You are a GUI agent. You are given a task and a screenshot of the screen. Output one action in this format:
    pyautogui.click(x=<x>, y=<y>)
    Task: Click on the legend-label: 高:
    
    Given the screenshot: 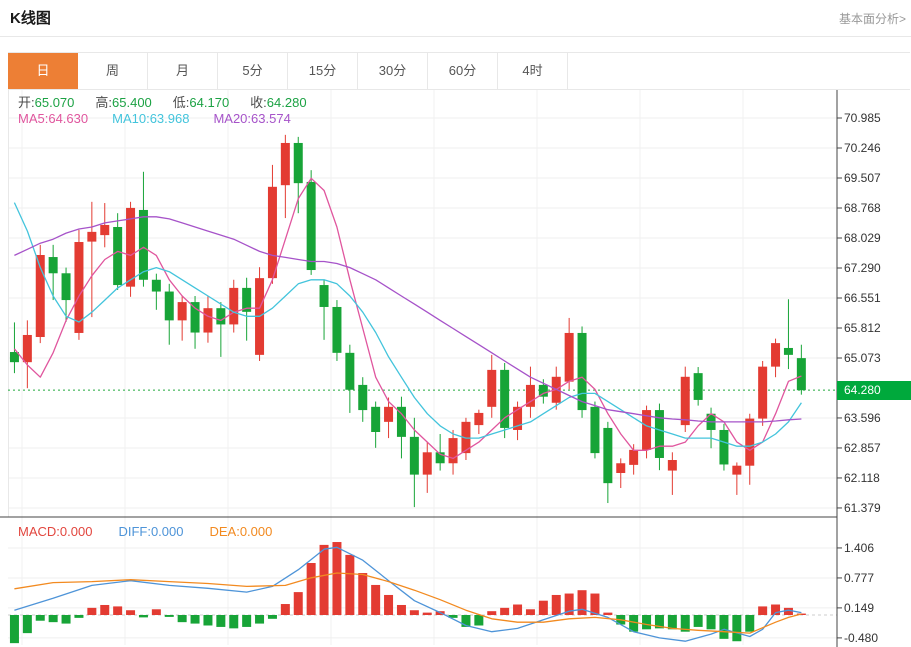 What is the action you would take?
    pyautogui.click(x=104, y=102)
    